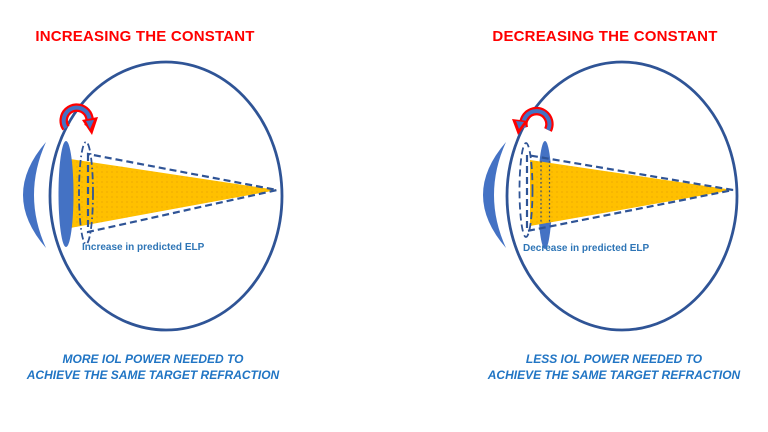  What do you see at coordinates (145, 36) in the screenshot?
I see `left-panel-title: INCREASING THE CONSTANT` at bounding box center [145, 36].